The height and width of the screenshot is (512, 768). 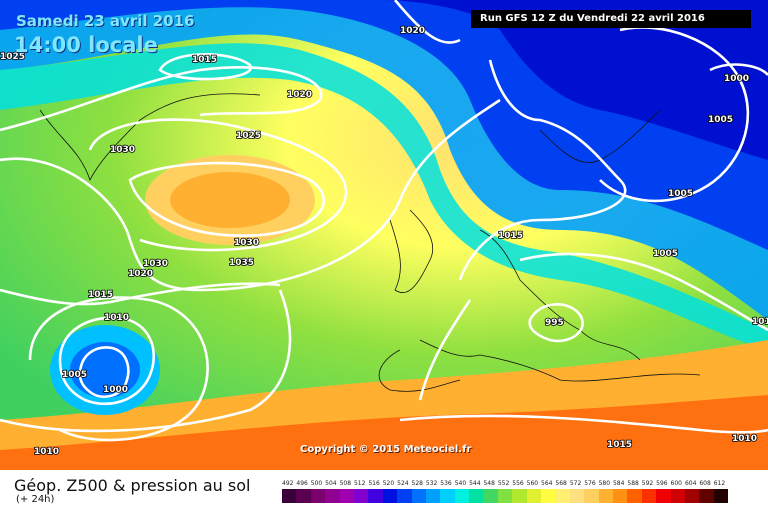 I want to click on scale-value: 604, so click(x=690, y=483).